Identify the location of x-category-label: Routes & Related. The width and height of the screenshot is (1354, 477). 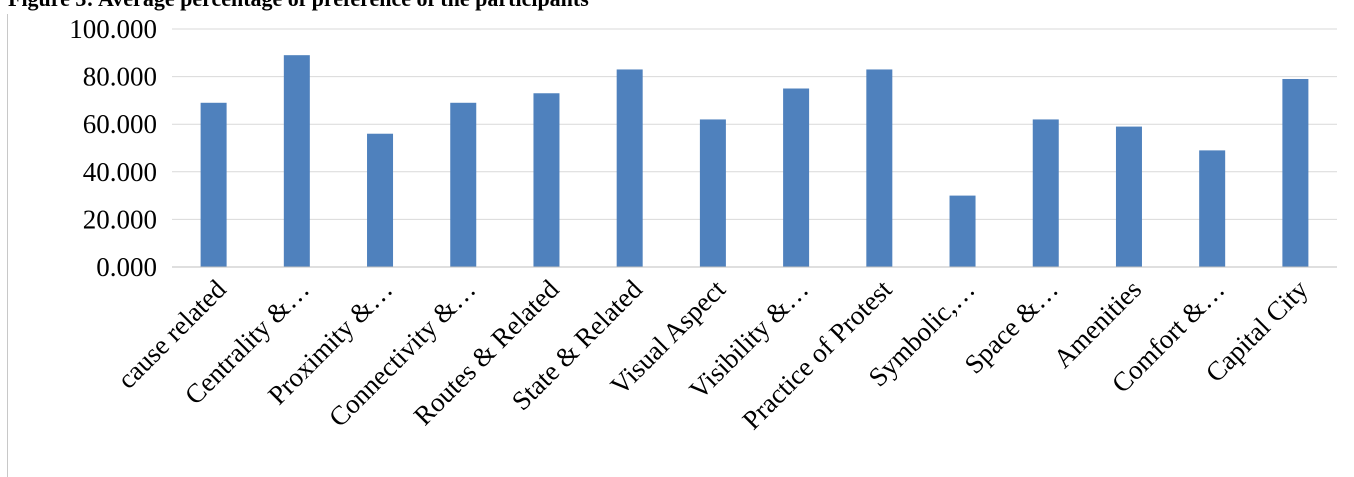
(486, 352).